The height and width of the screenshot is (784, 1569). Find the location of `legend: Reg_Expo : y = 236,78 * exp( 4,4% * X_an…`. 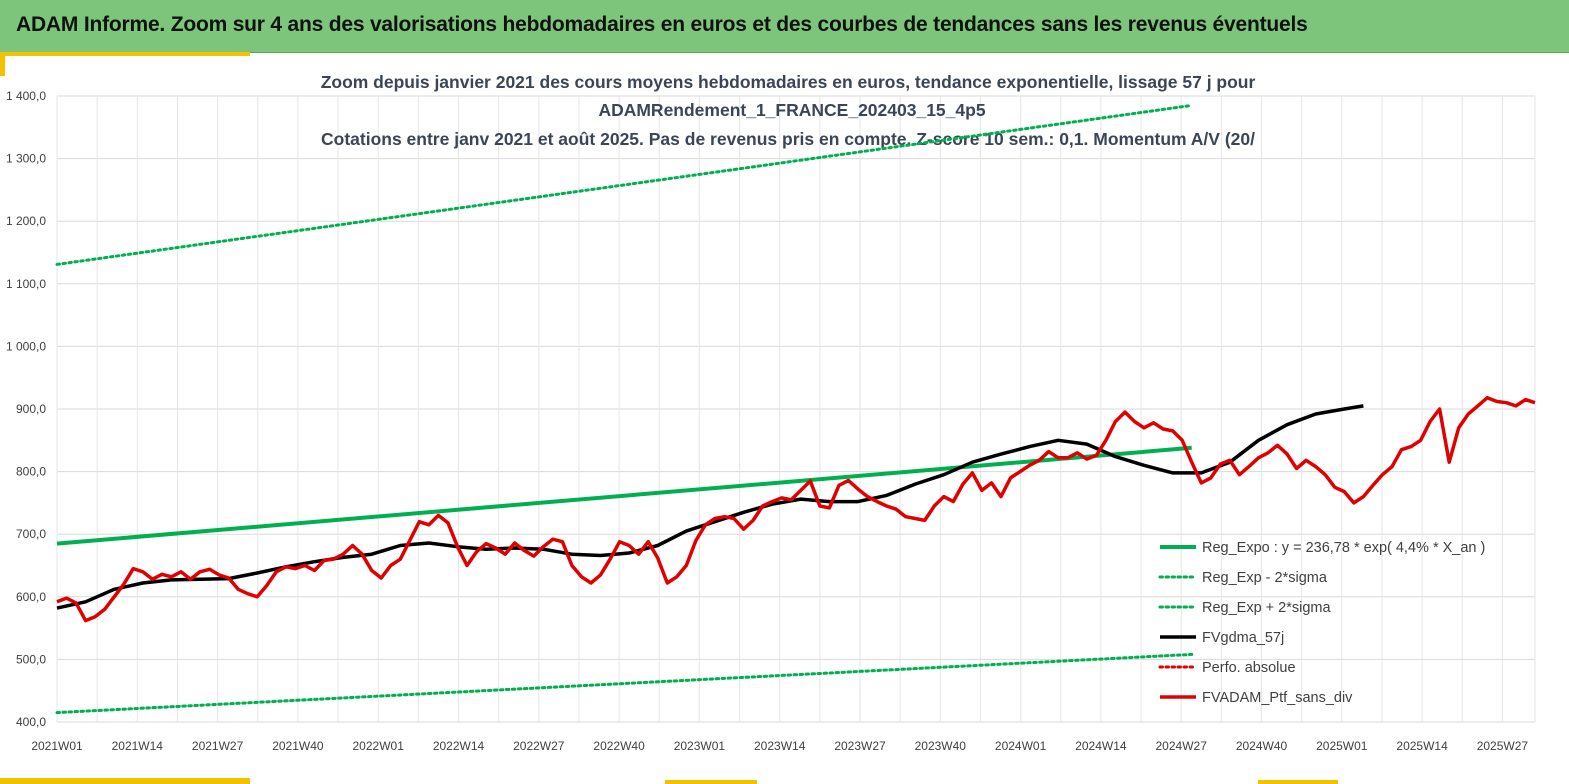

legend: Reg_Expo : y = 236,78 * exp( 4,4% * X_an… is located at coordinates (1321, 623).